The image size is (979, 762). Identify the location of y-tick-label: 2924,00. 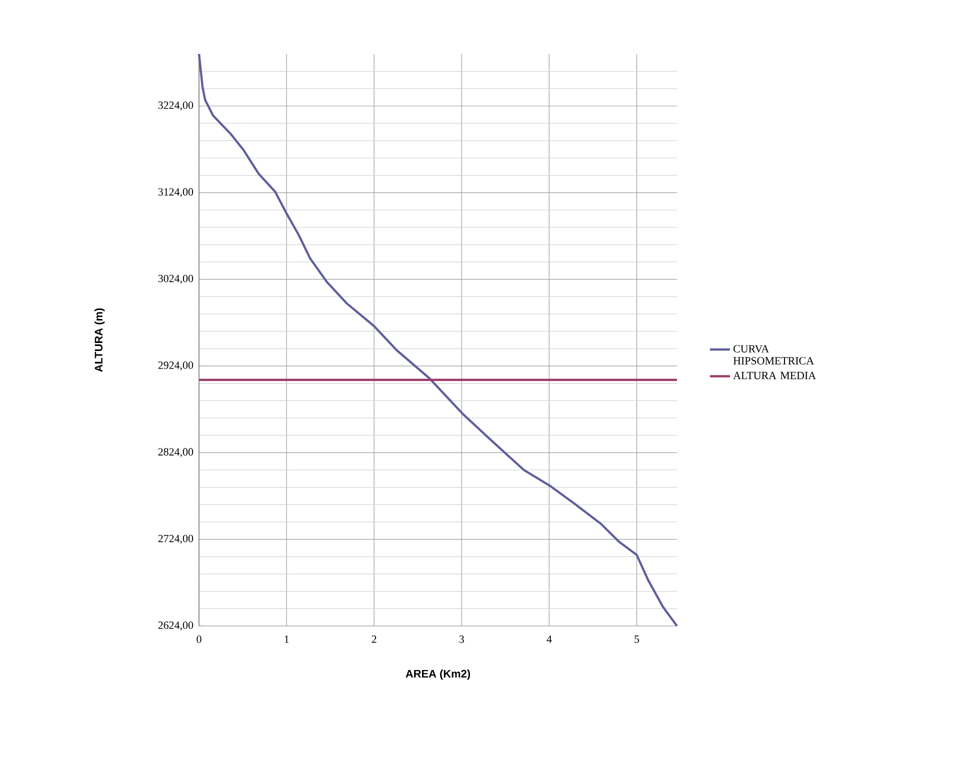
(176, 366).